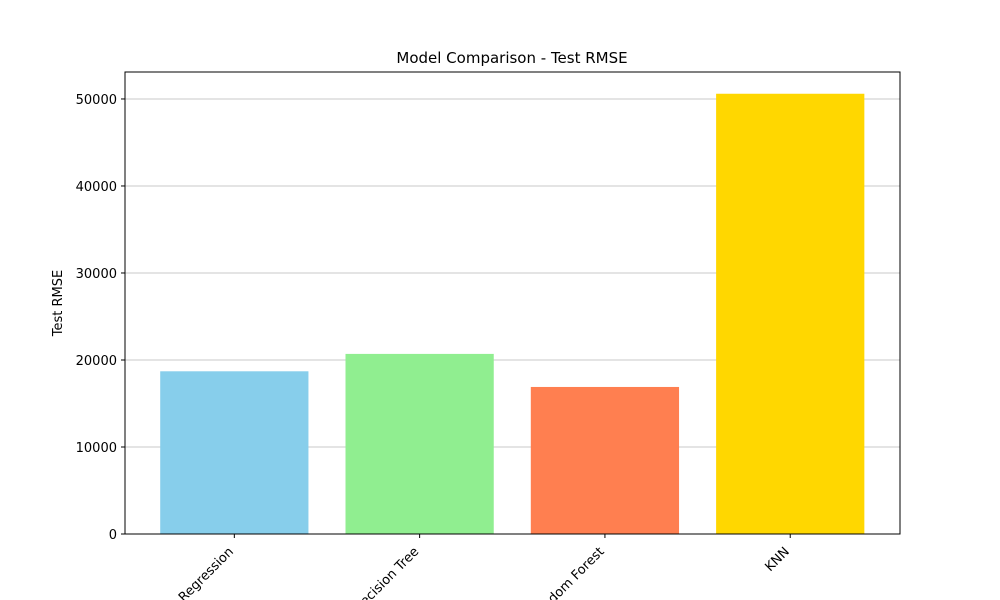  What do you see at coordinates (96, 361) in the screenshot?
I see `y-tick-label: 20000` at bounding box center [96, 361].